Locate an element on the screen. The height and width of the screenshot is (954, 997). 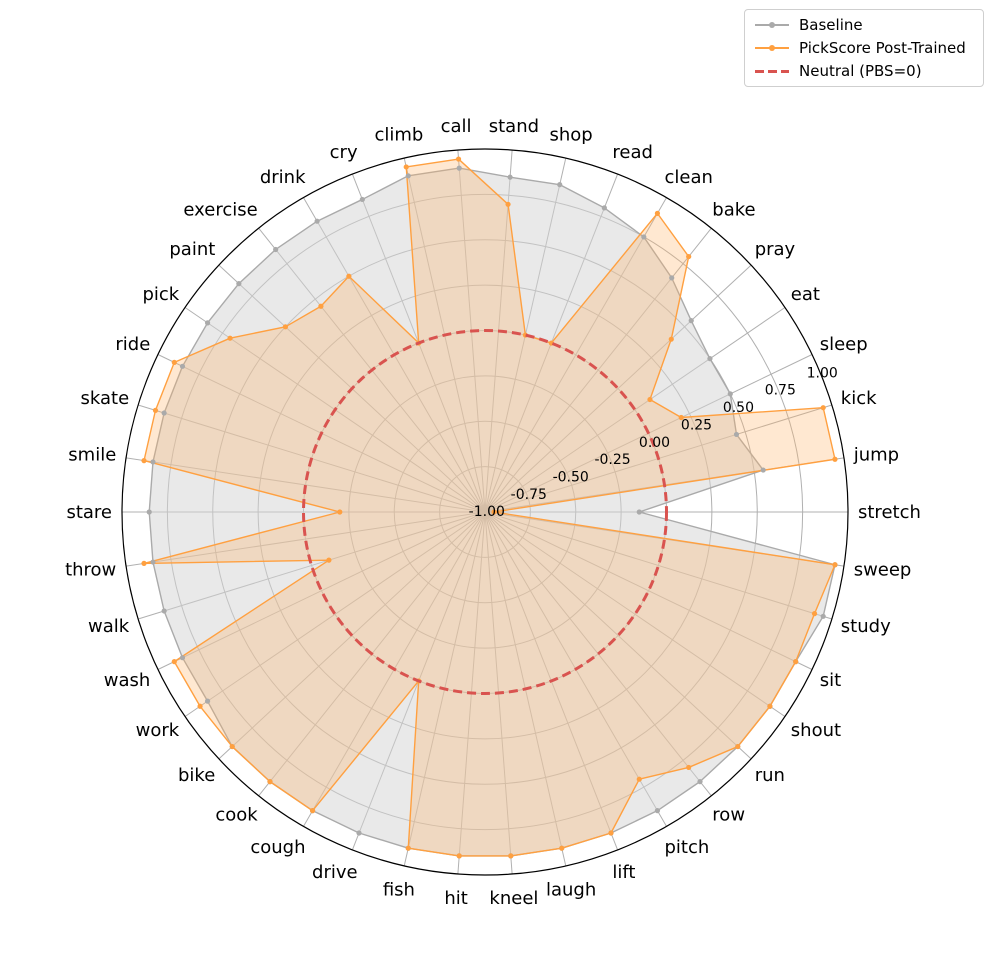
baseline-point-wash is located at coordinates (182, 658).